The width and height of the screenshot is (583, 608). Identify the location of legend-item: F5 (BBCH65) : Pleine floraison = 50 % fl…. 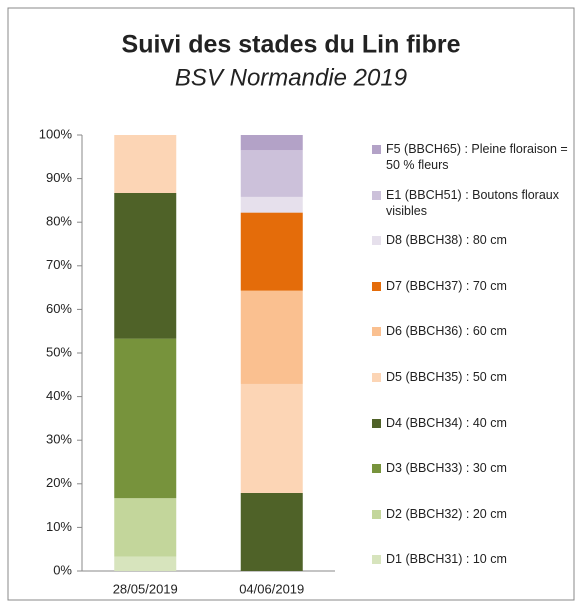
(472, 157).